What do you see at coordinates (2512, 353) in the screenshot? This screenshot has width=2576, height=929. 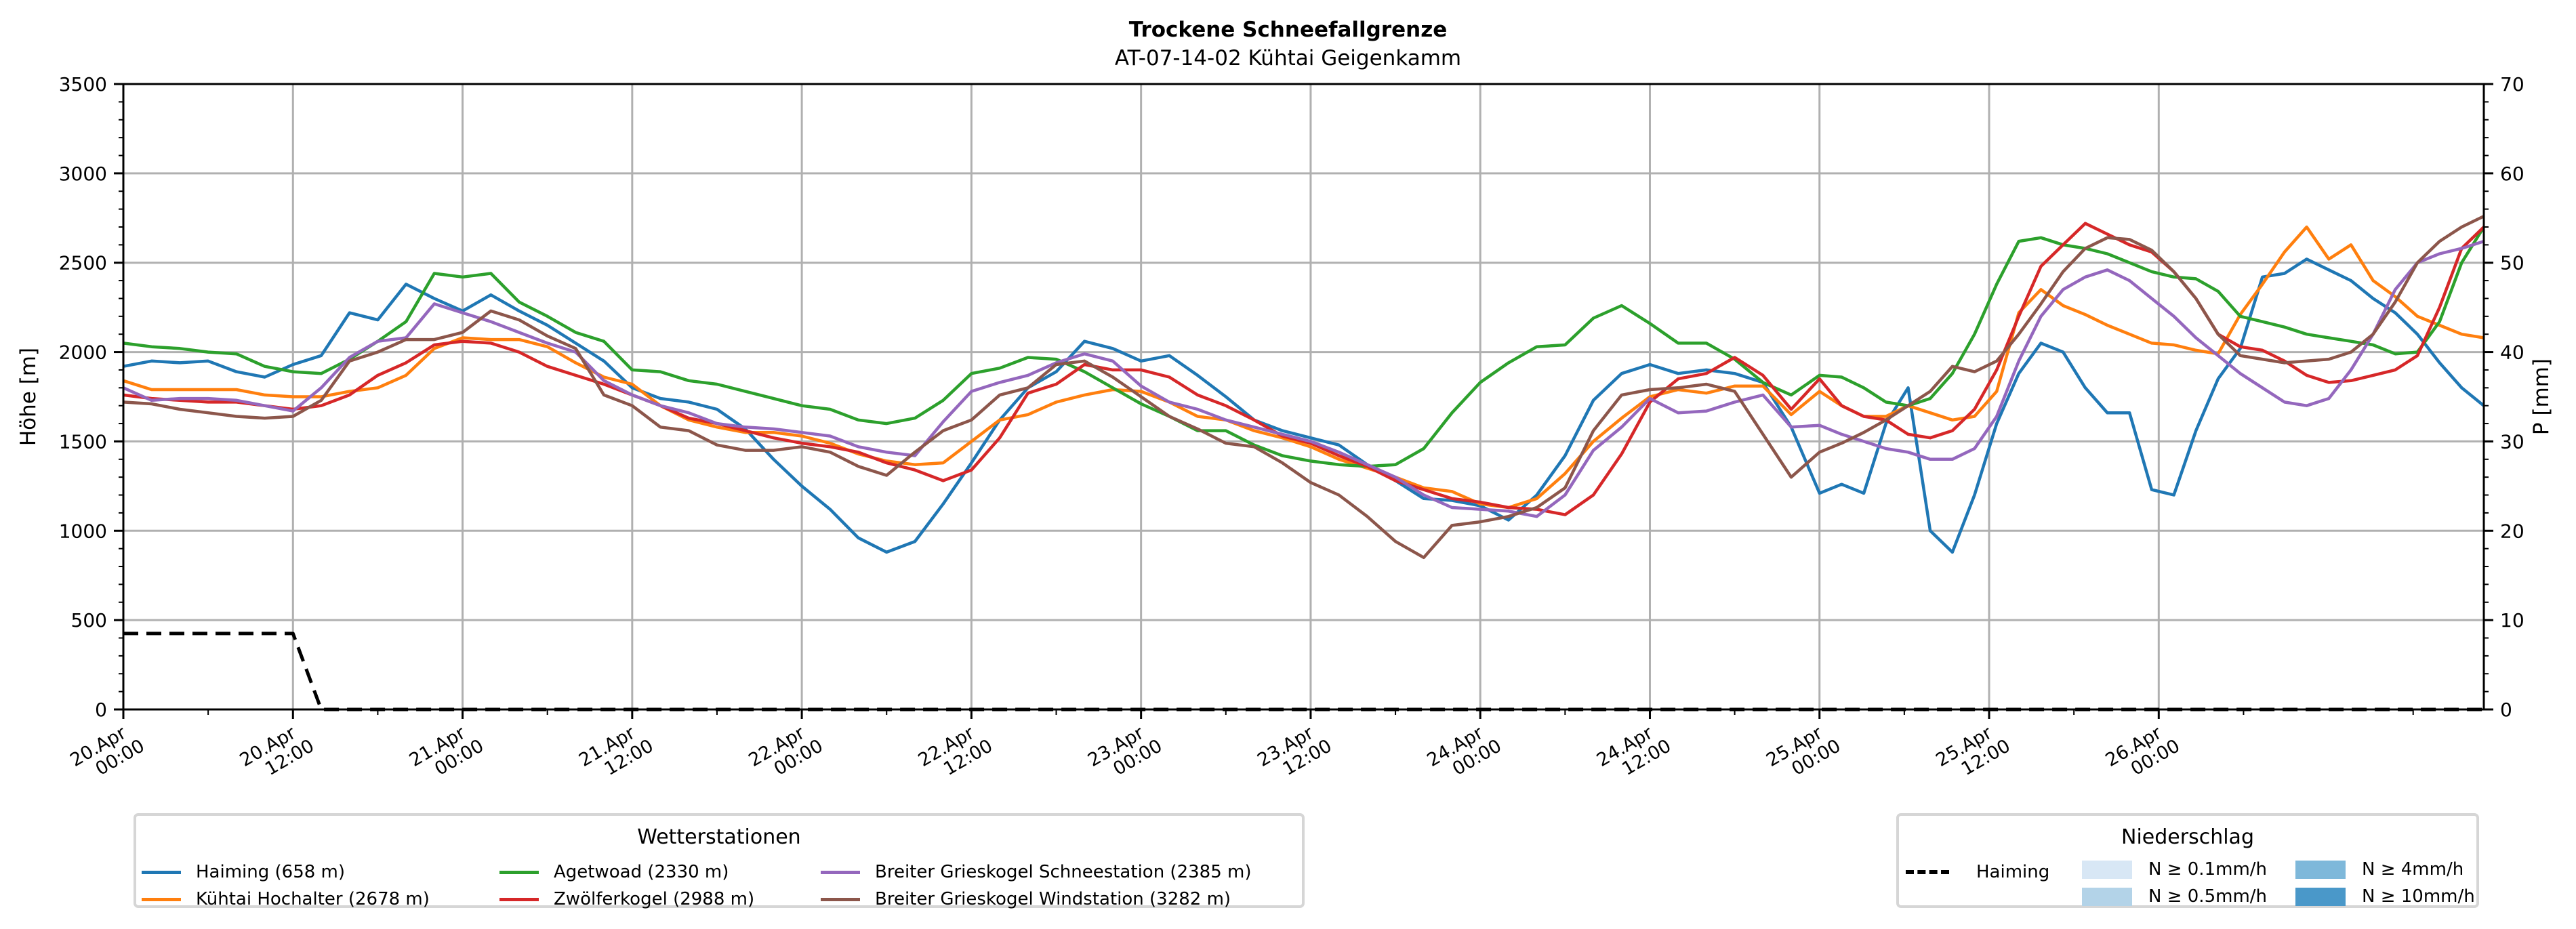 I see `y-right-tick-label: 40` at bounding box center [2512, 353].